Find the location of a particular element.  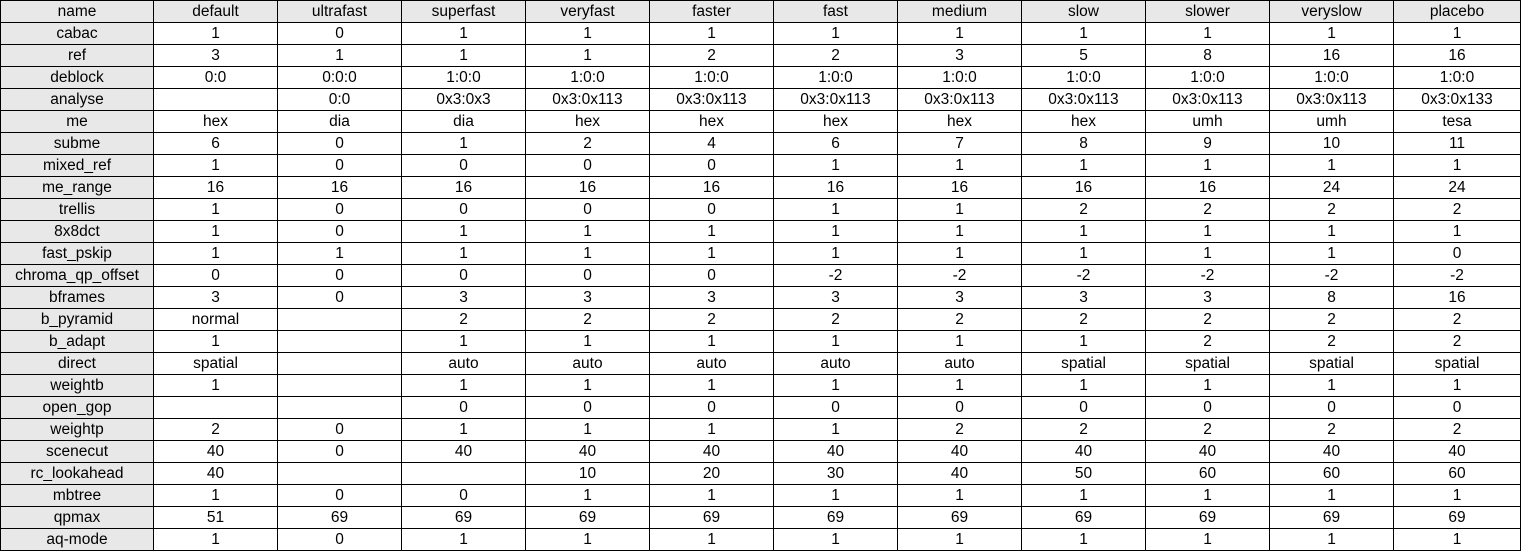

table-row: me hex dia dia hex hex hex hex hex umh umh tesa is located at coordinates (760, 121).